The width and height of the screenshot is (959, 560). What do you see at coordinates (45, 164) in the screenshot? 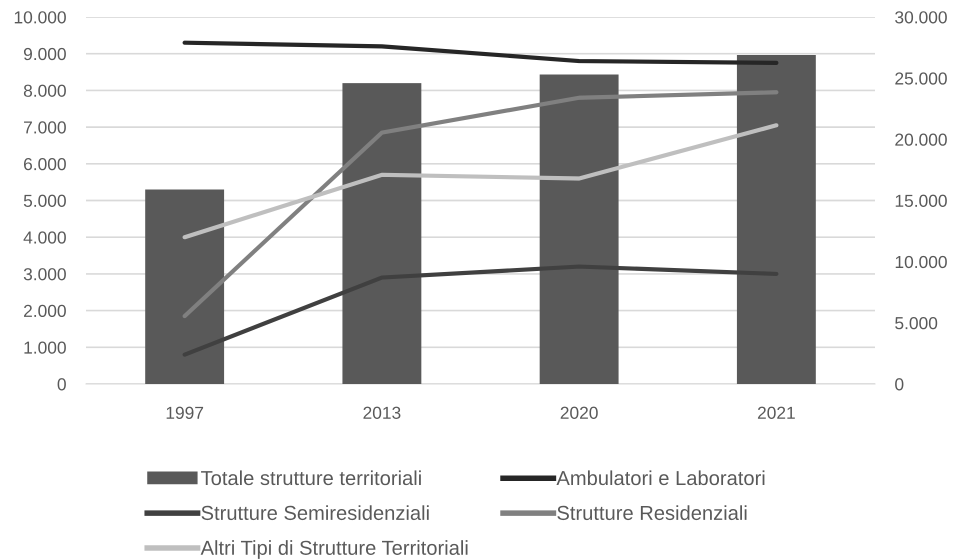
I see `y-tick-label: 6.000` at bounding box center [45, 164].